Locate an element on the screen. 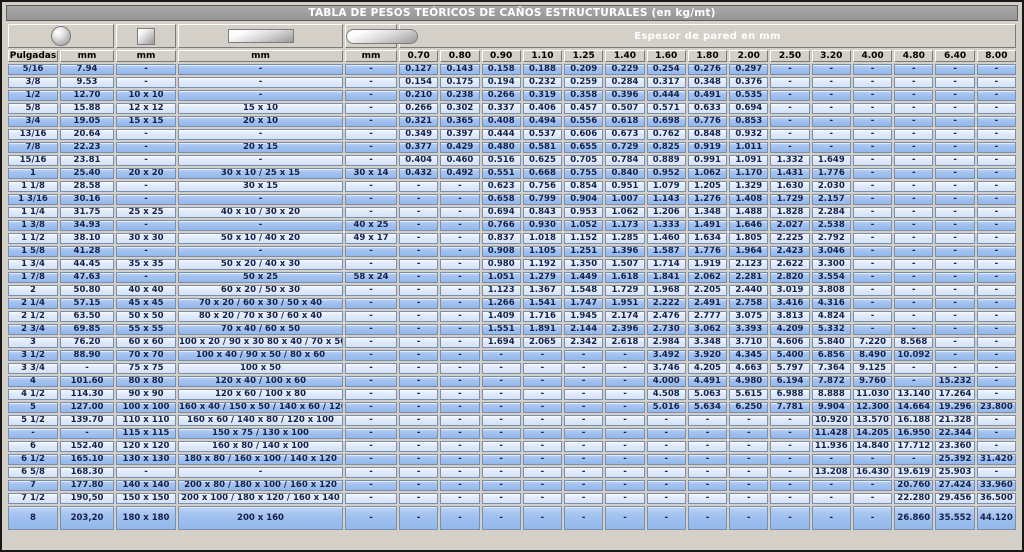 The width and height of the screenshot is (1024, 552). cell: 0.784 is located at coordinates (625, 160).